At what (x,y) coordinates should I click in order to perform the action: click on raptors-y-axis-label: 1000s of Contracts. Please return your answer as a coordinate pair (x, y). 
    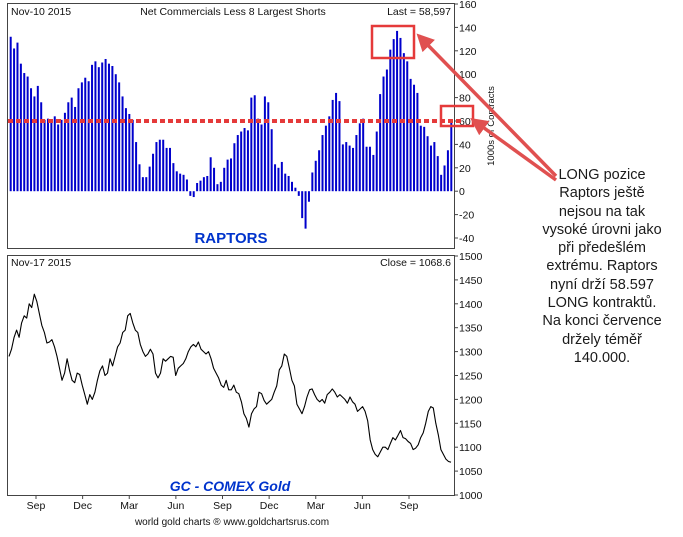
    Looking at the image, I should click on (491, 126).